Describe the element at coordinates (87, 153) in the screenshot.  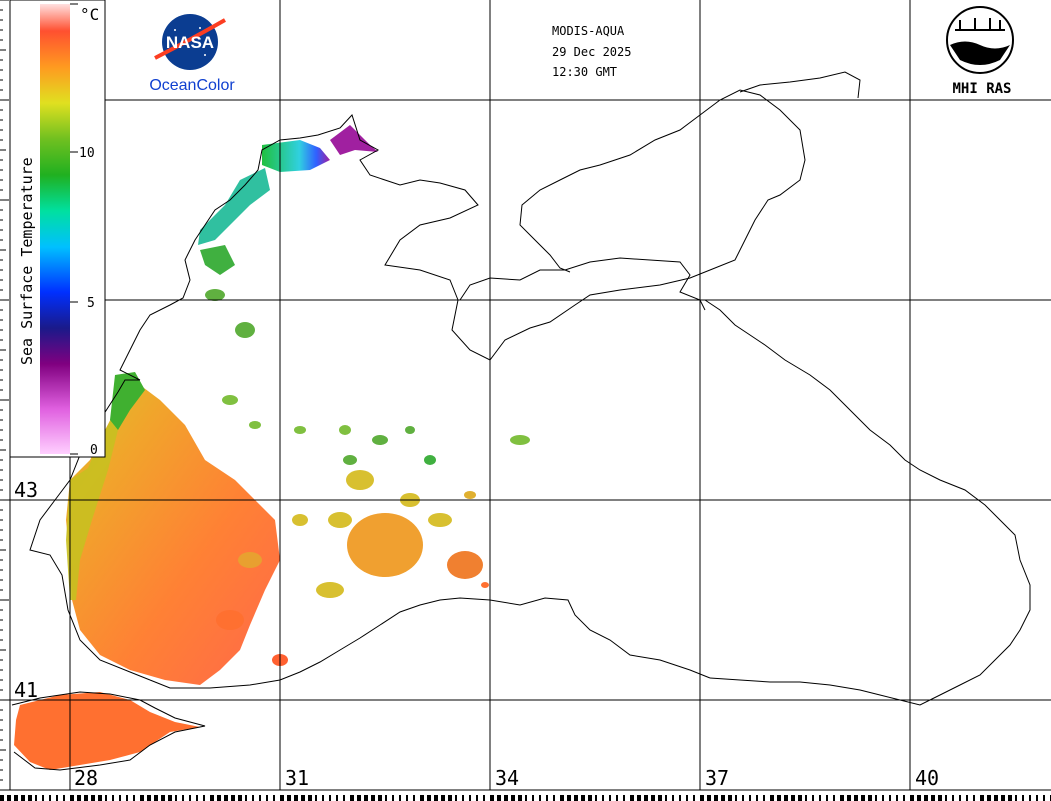
I see `colorbar-tick-10: 10` at that location.